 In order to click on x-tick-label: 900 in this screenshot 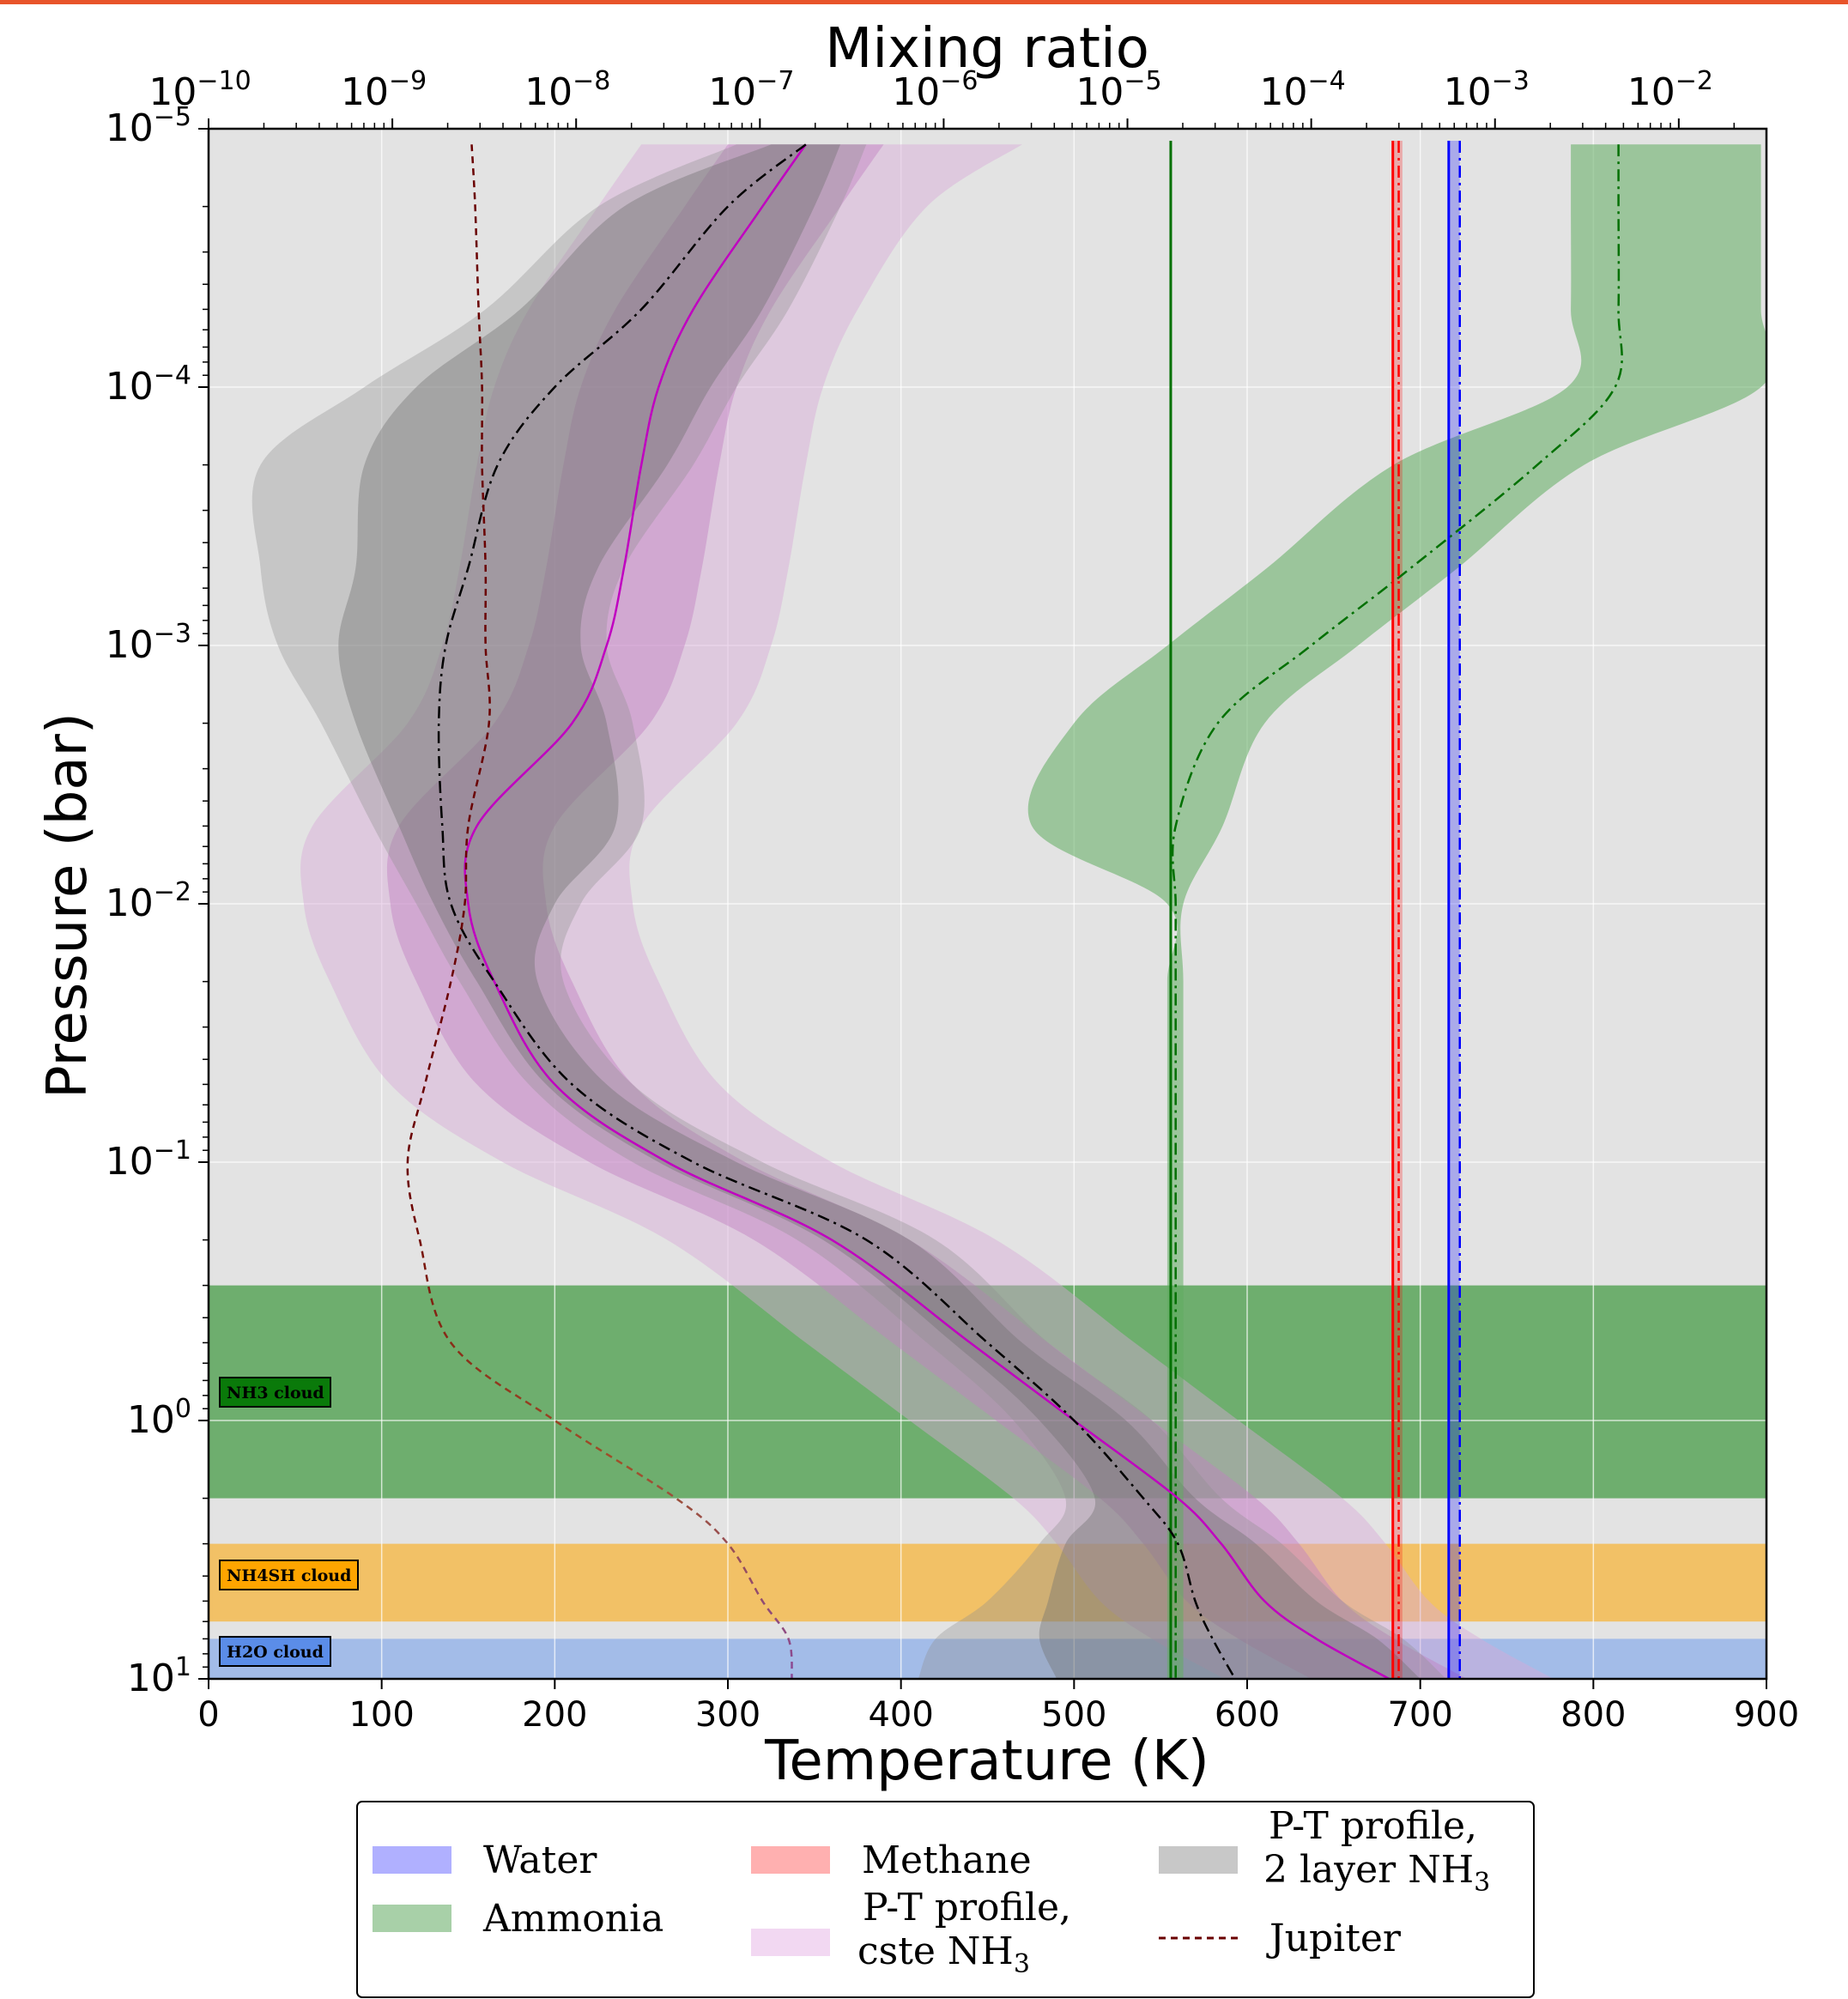, I will do `click(1767, 1715)`.